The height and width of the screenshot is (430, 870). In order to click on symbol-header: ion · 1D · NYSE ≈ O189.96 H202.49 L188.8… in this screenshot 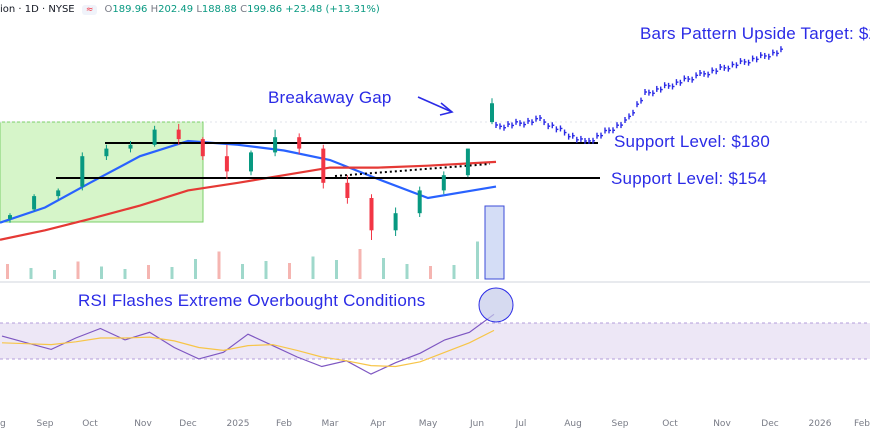, I will do `click(190, 9)`.